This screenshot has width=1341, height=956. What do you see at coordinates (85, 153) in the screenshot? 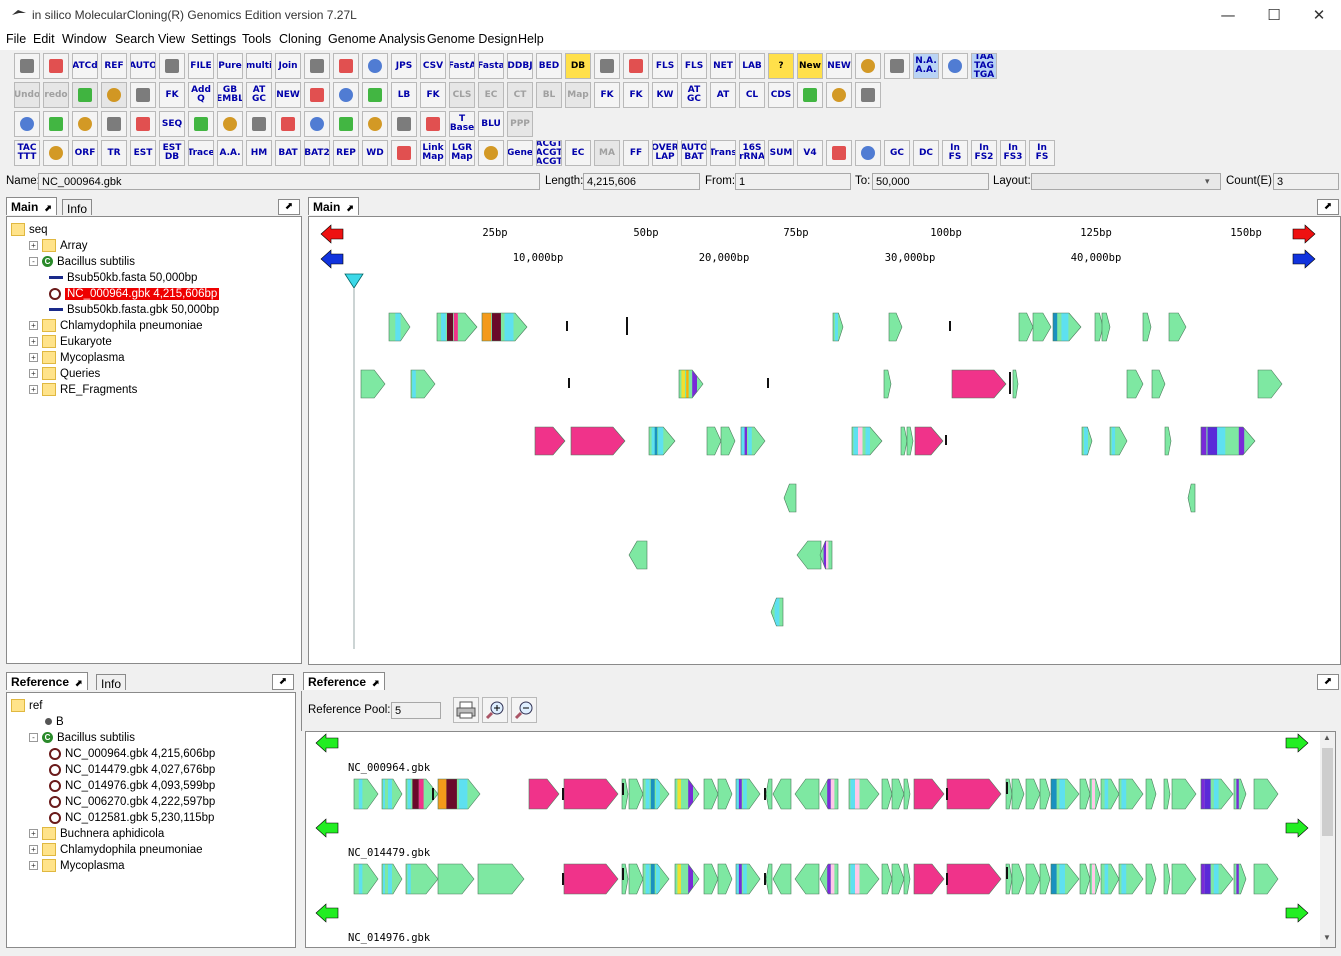
I see `toolbar-row4-button-2: ORF` at bounding box center [85, 153].